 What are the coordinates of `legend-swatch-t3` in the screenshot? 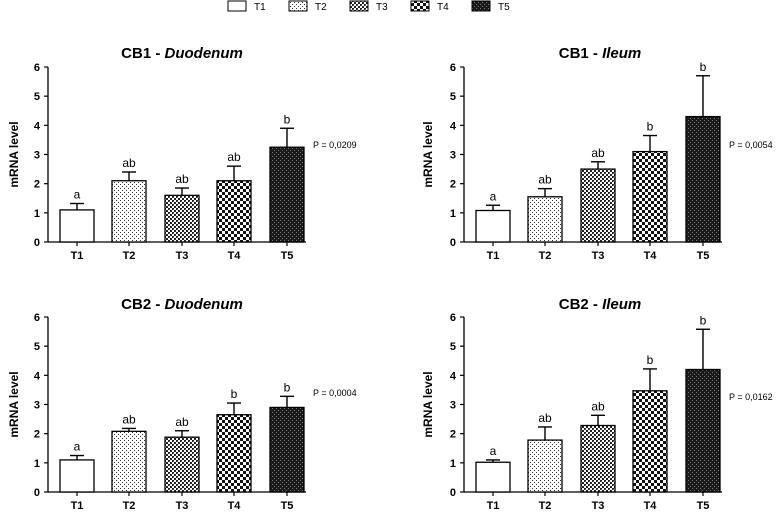 It's located at (359, 6).